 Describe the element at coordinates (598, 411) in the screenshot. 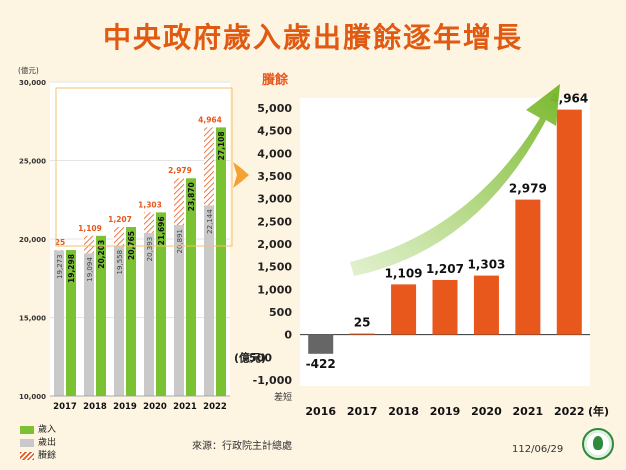

I see `right-x-unit-label: (年)` at that location.